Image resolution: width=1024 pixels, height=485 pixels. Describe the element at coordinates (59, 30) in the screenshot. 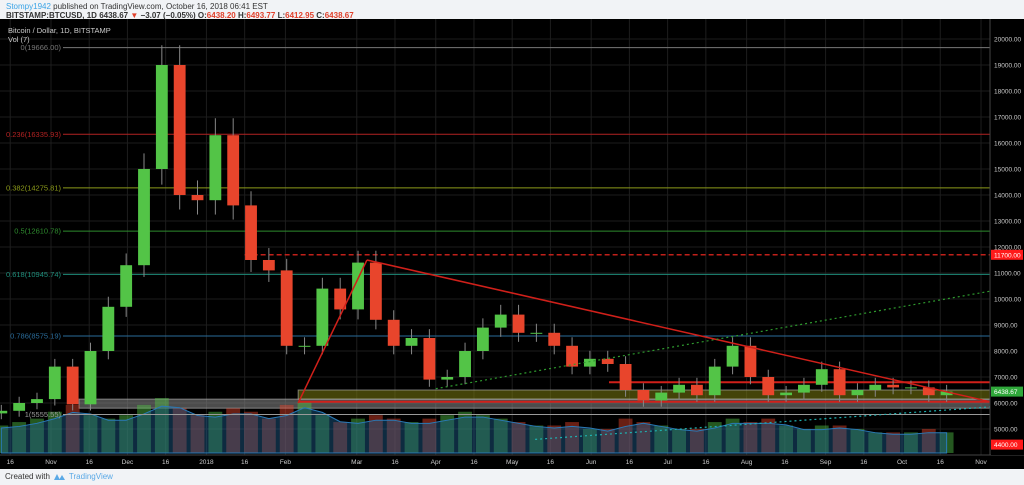

I see `chart-title: Bitcoin / Dollar, 1D, BITSTAMP` at that location.